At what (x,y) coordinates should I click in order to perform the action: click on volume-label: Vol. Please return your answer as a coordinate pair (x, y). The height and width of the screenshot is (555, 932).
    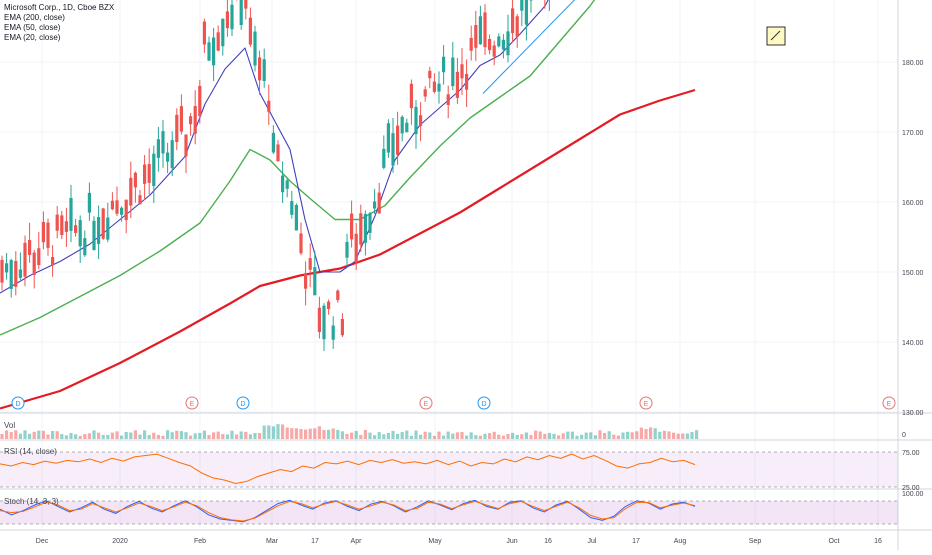
    Looking at the image, I should click on (9, 425).